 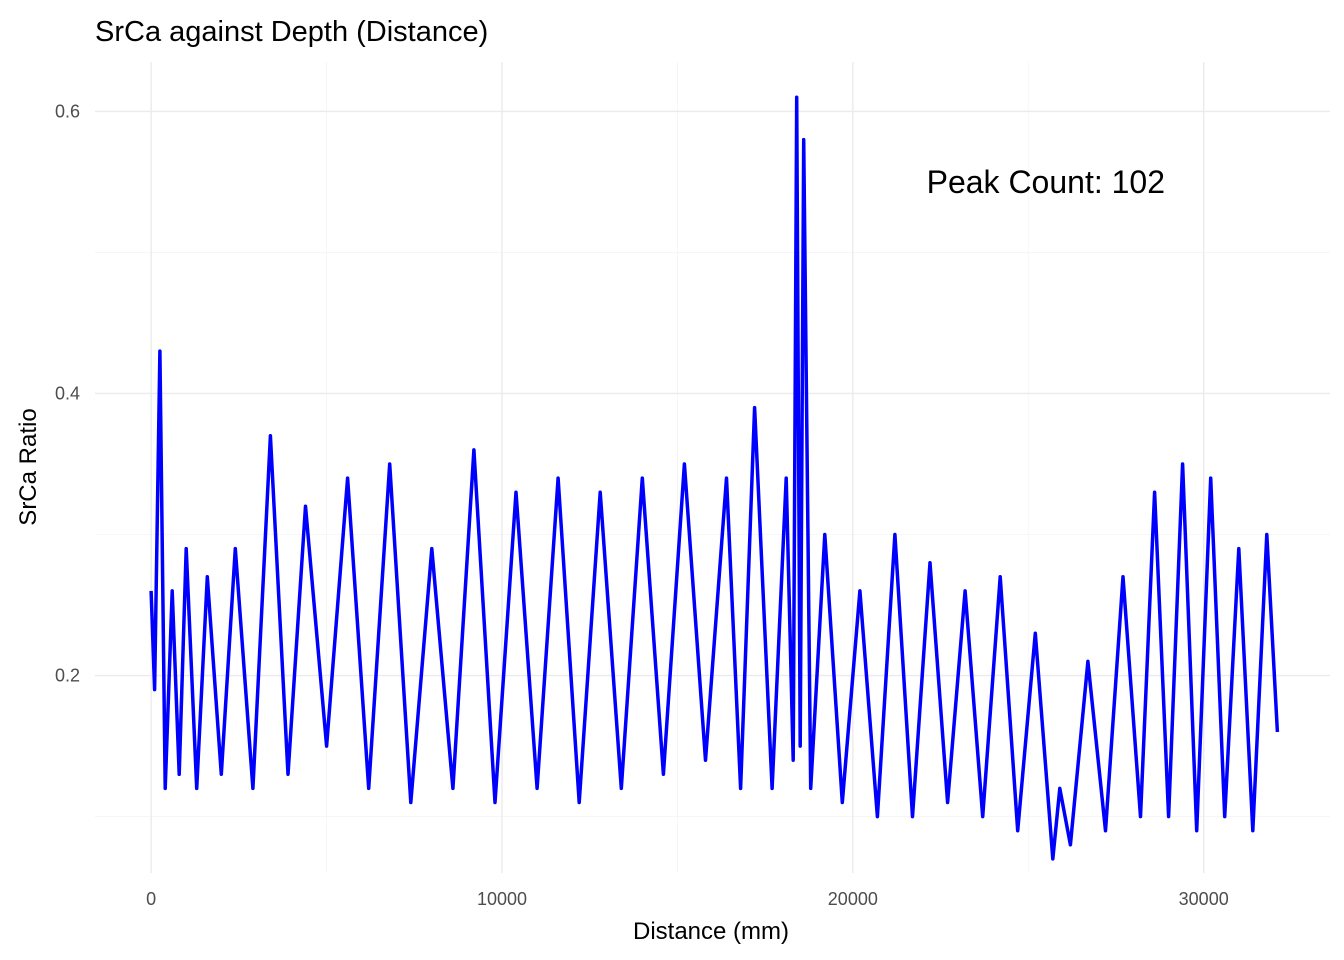 What do you see at coordinates (1046, 182) in the screenshot?
I see `peak-count-annotation: Peak Count: 102` at bounding box center [1046, 182].